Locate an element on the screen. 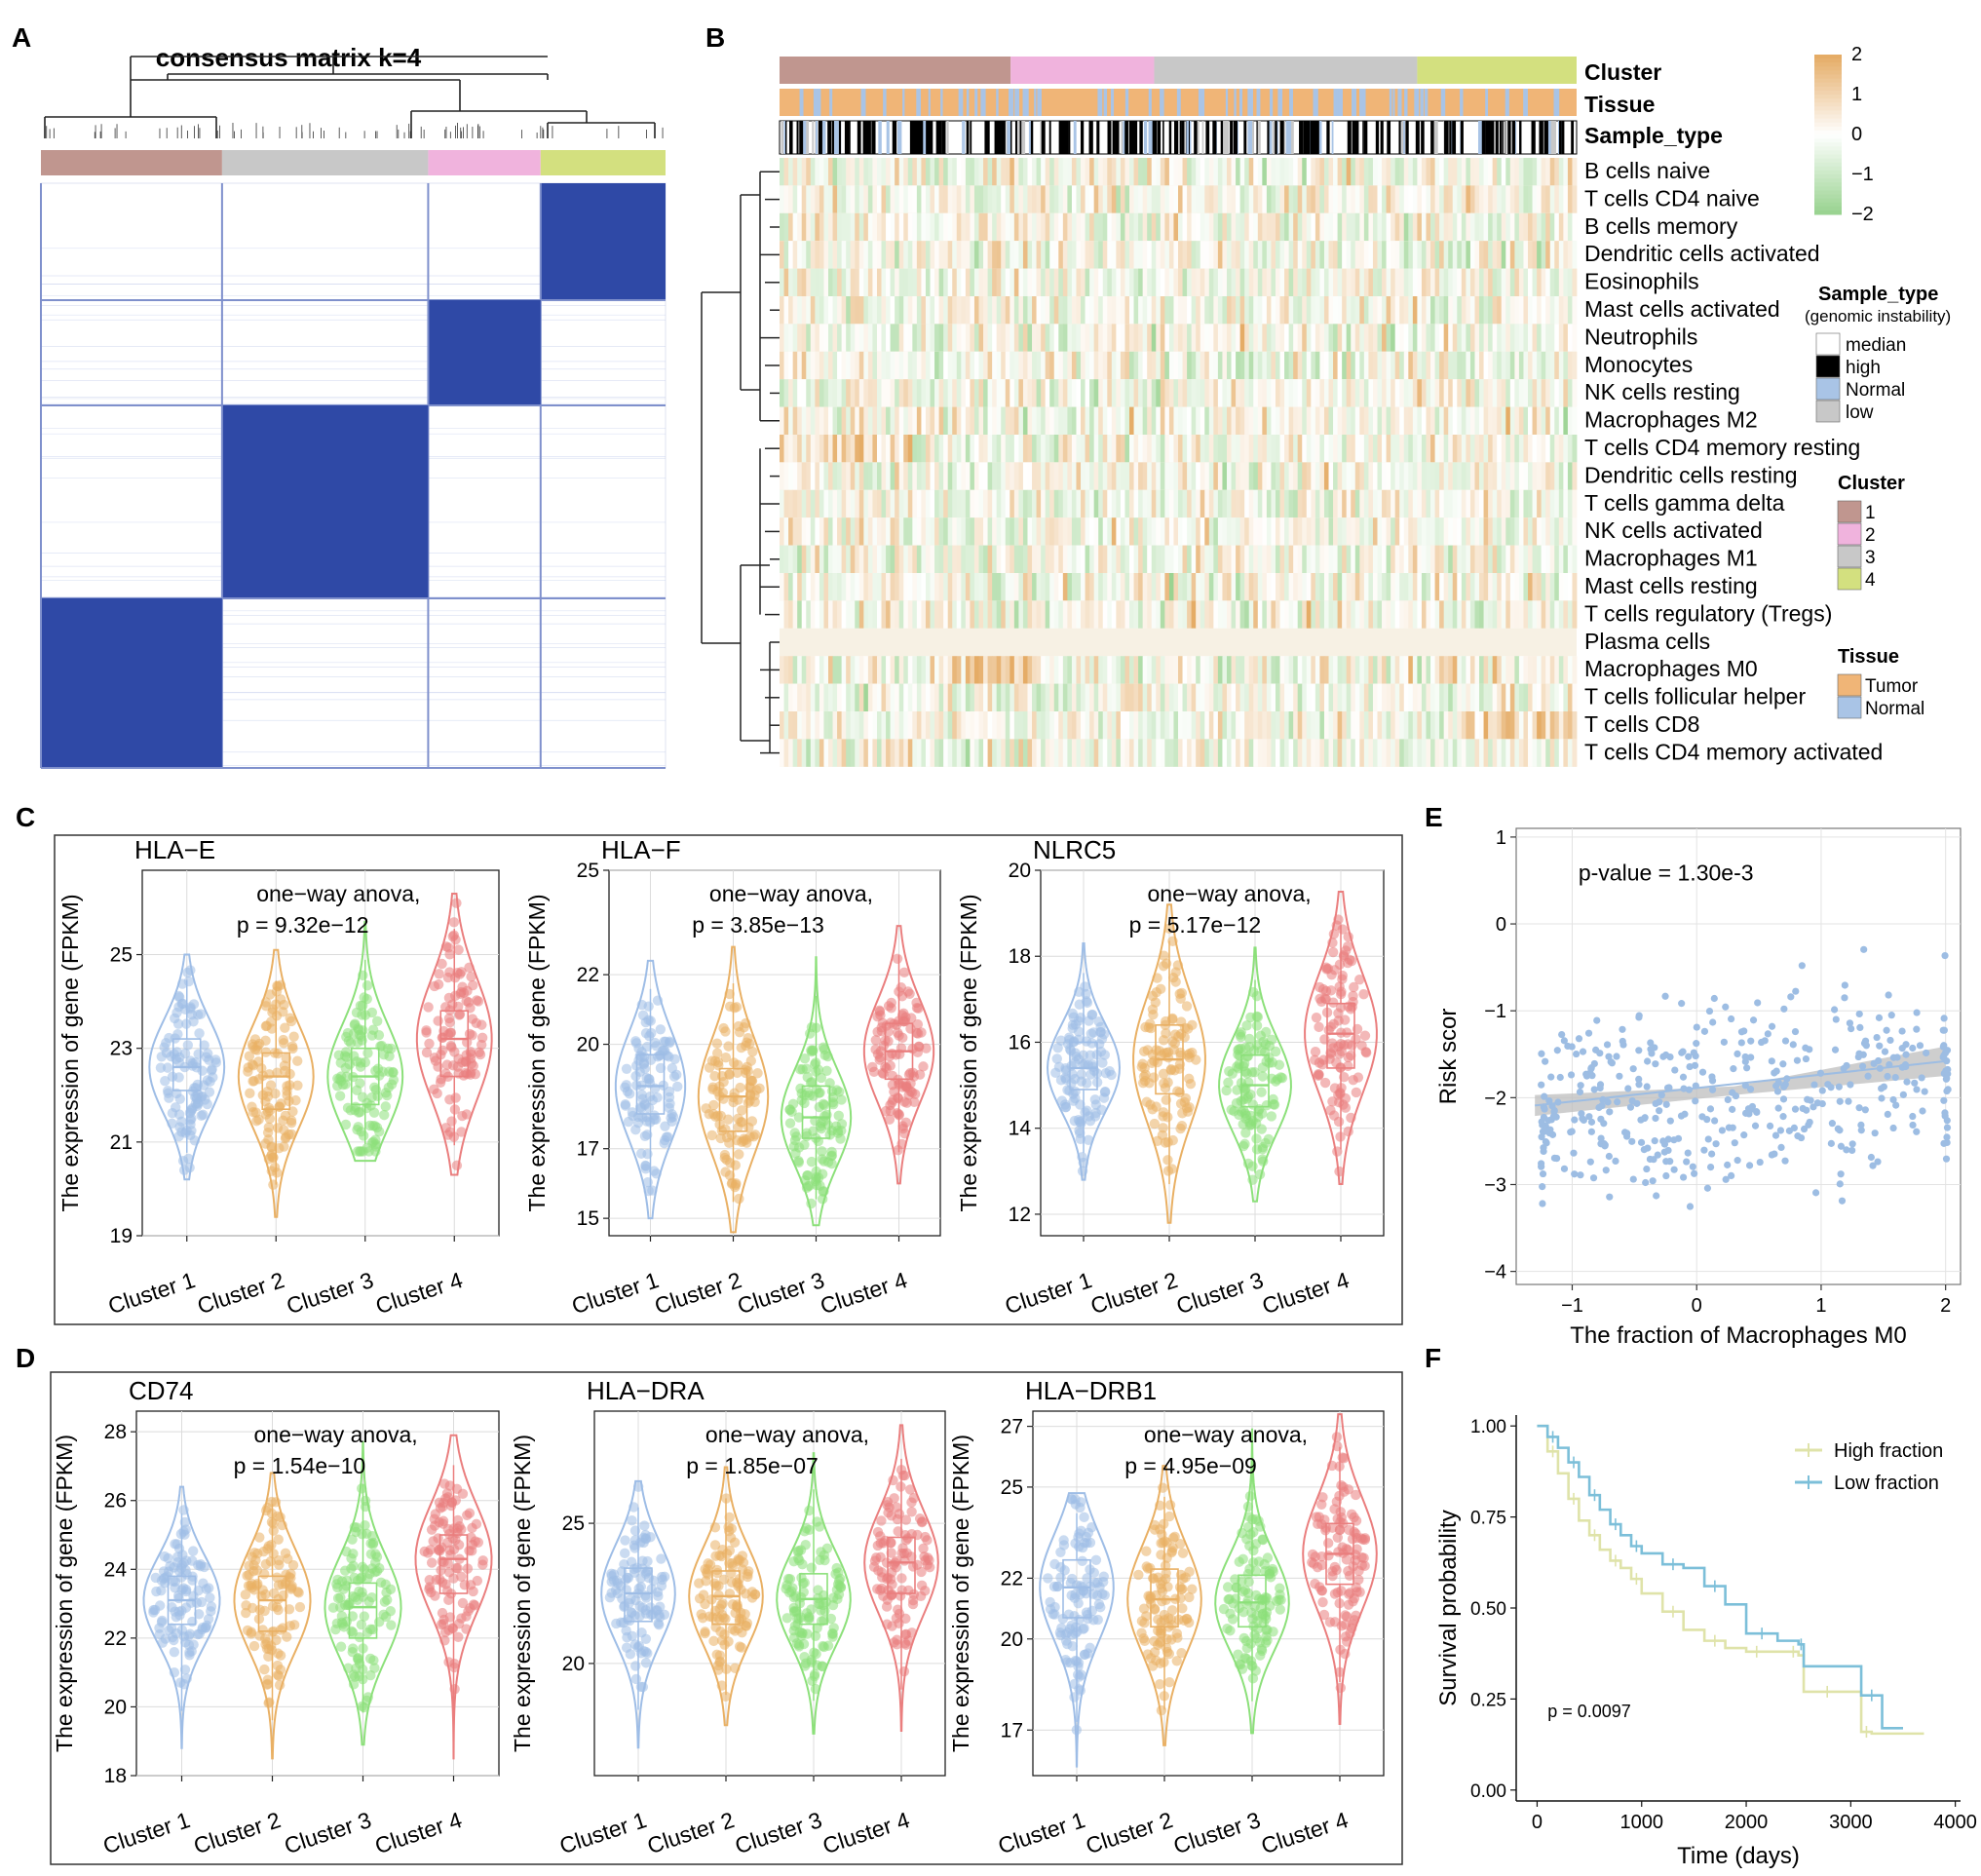 The image size is (1981, 1876). row-label: B cells naive is located at coordinates (1647, 170).